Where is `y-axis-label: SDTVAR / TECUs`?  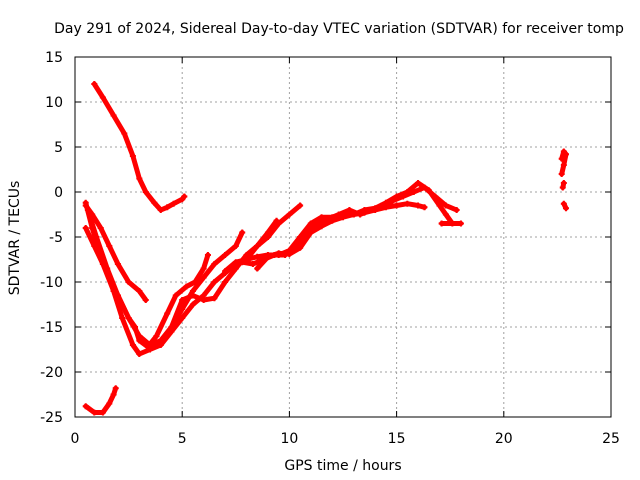
y-axis-label: SDTVAR / TECUs is located at coordinates (15, 238).